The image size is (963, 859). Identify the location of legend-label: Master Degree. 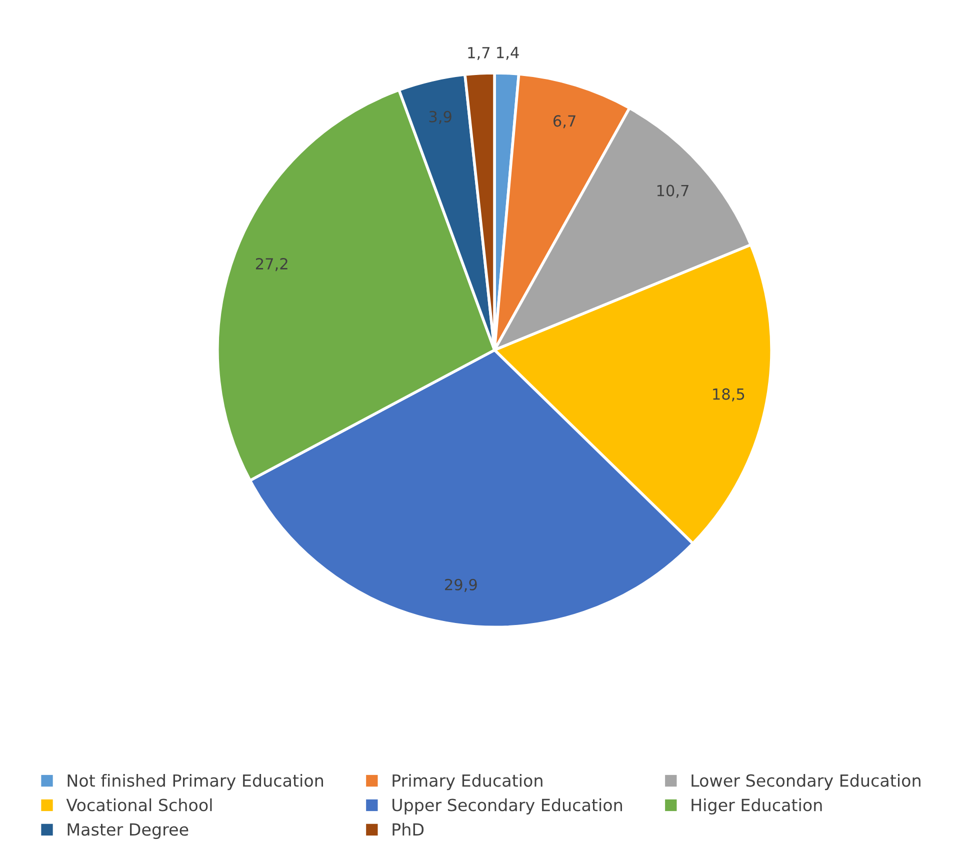
(128, 831).